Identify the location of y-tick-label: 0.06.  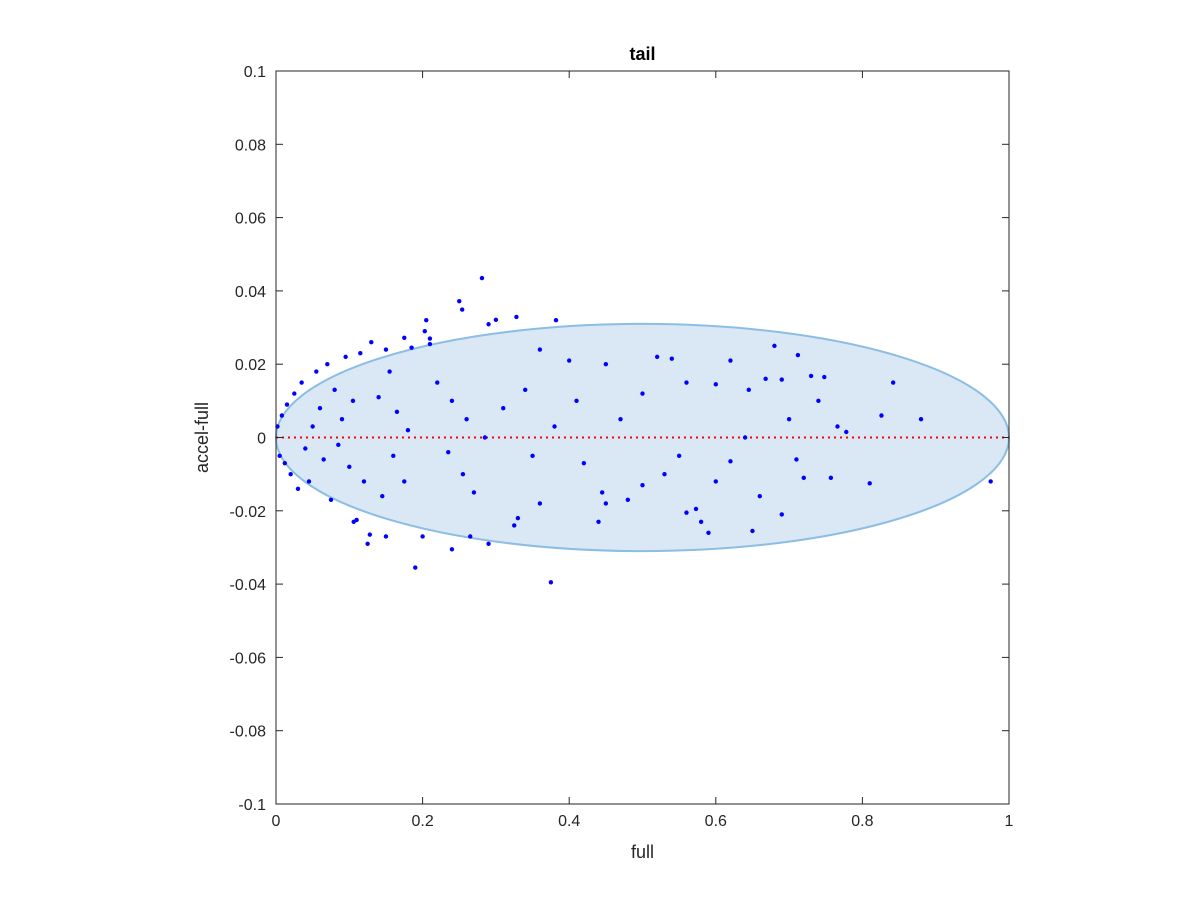
(250, 219).